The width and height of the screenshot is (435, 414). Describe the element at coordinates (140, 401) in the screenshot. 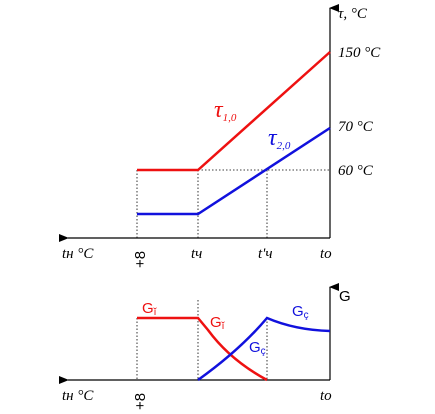

I see `bx-tick-plus8: +8` at that location.